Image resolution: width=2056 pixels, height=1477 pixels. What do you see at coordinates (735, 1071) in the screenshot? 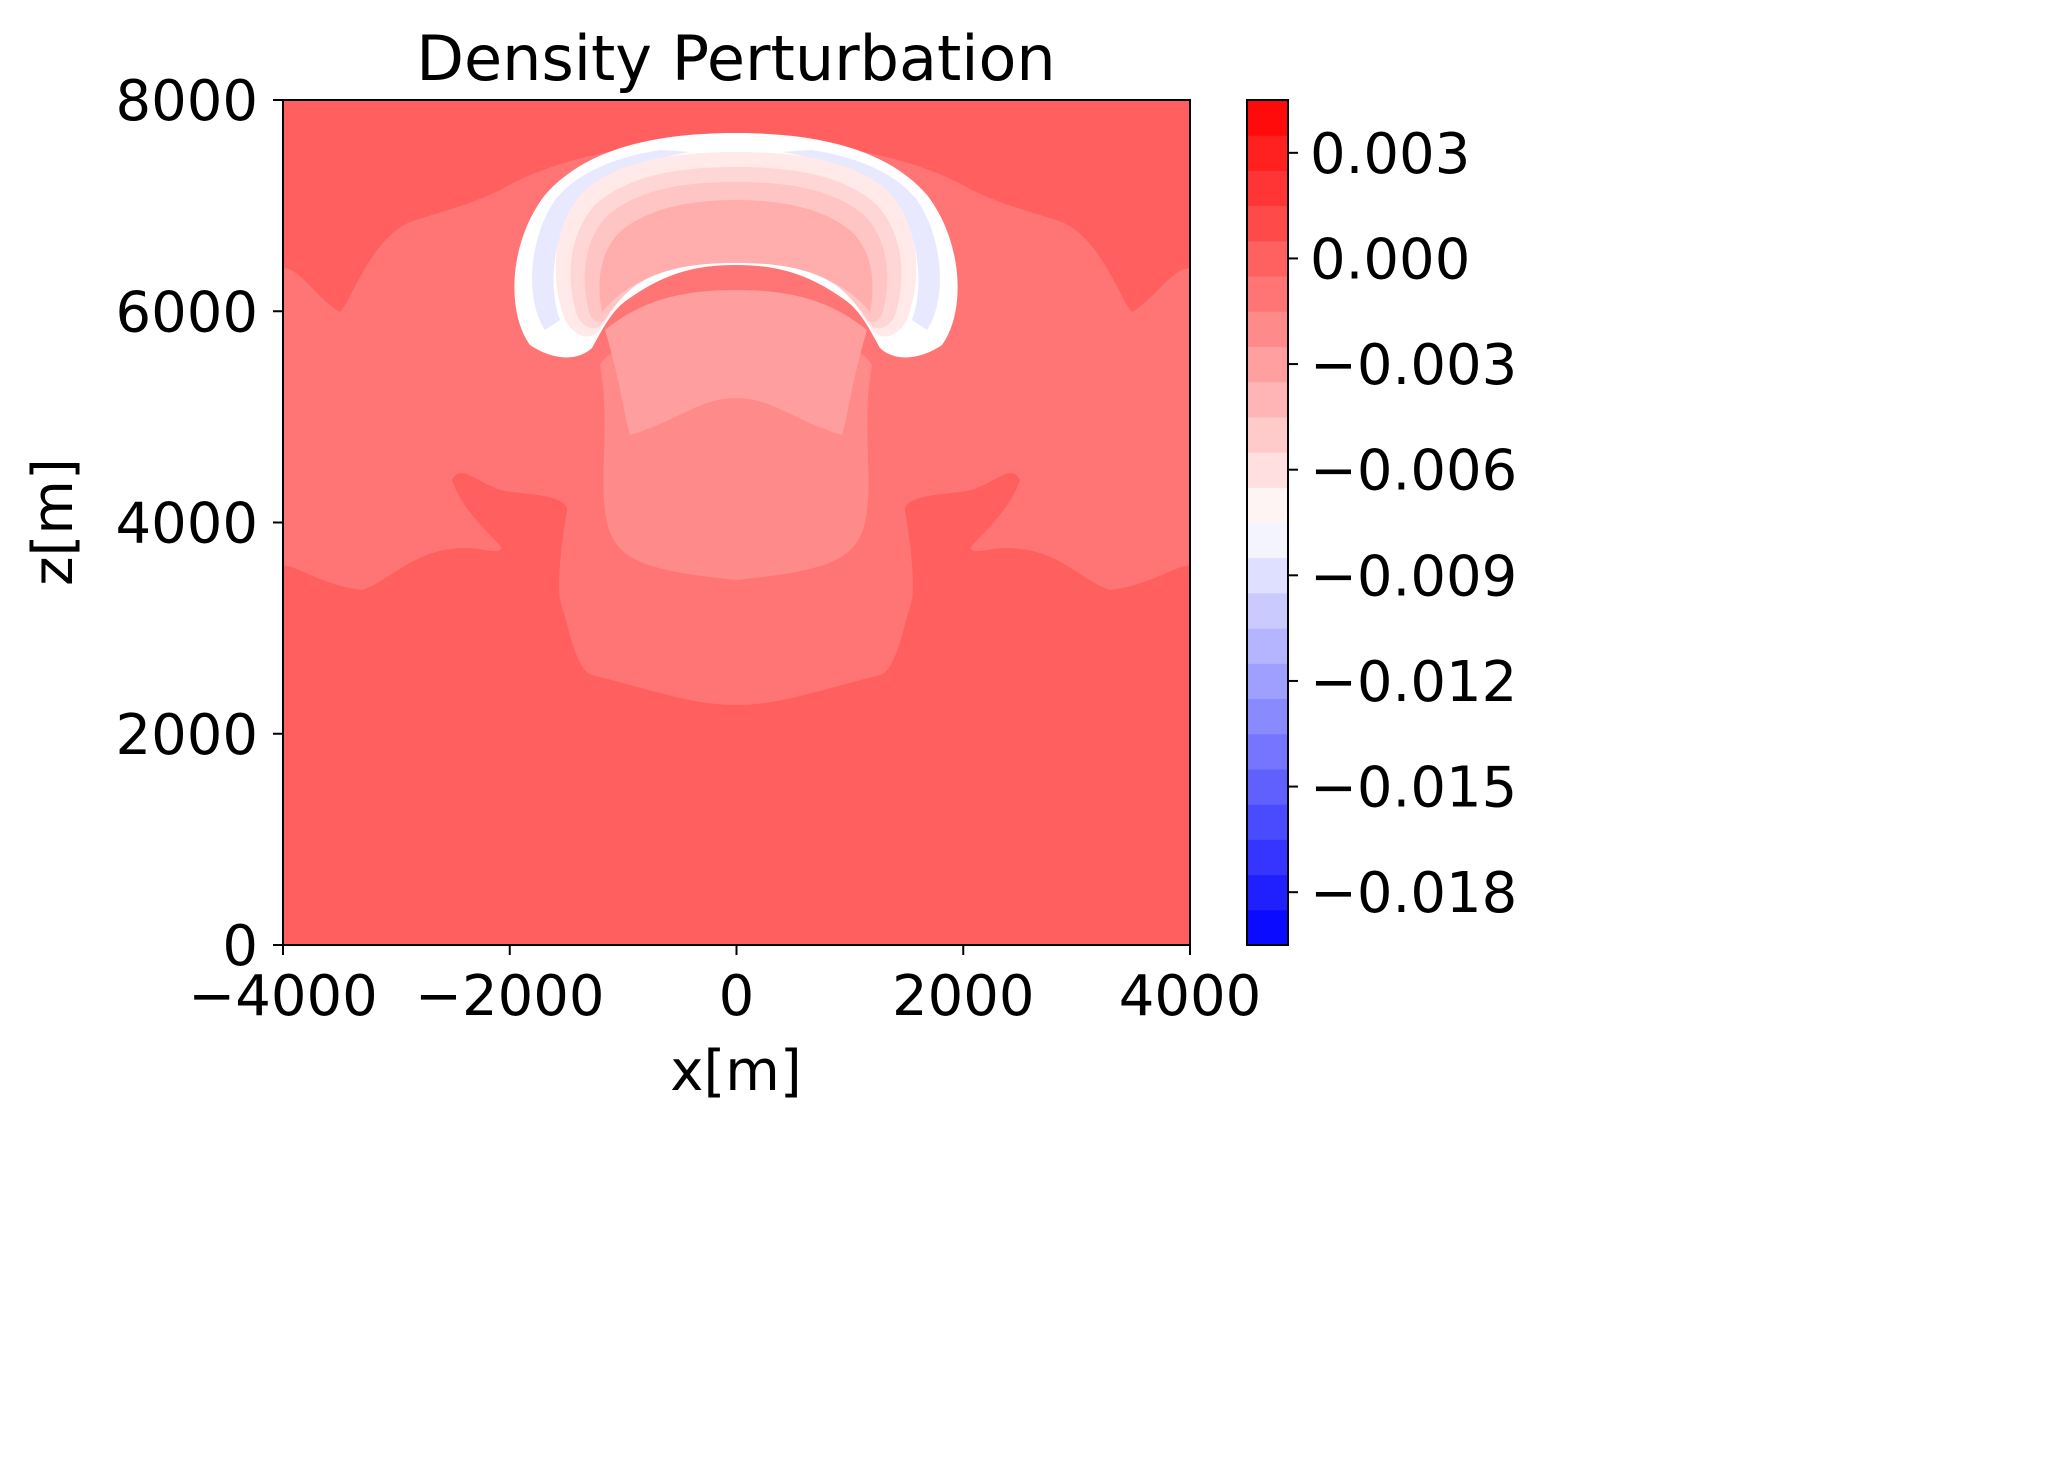
I see `x-axis-label: x[m]` at bounding box center [735, 1071].